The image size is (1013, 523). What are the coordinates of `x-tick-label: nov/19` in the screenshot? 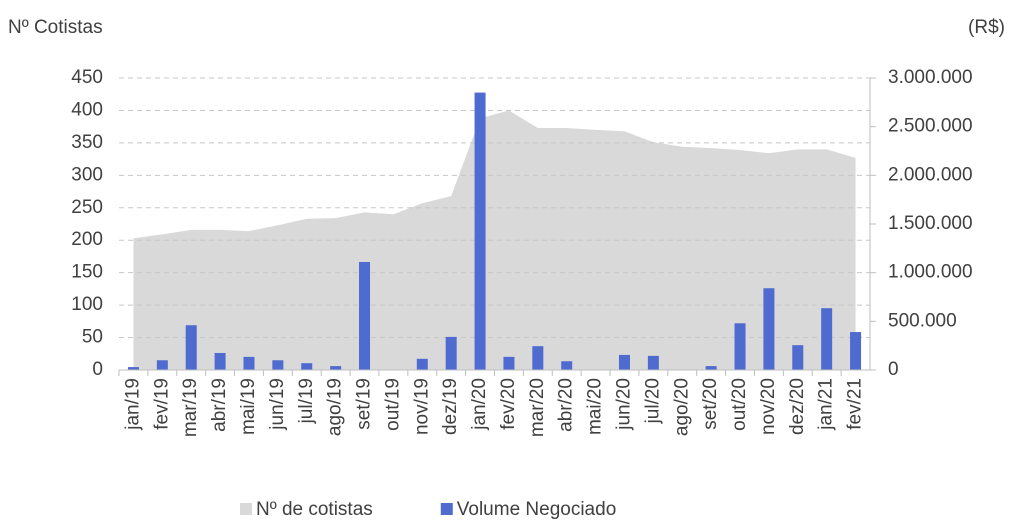 It's located at (421, 406).